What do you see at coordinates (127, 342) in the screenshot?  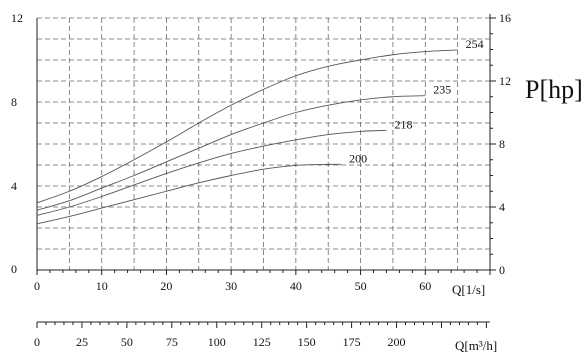 I see `x2-tick-label: 50` at bounding box center [127, 342].